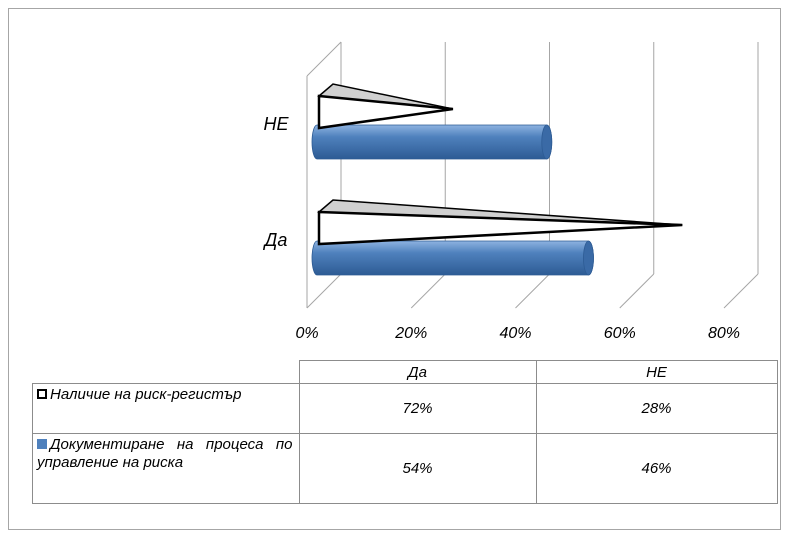 This screenshot has width=792, height=536. Describe the element at coordinates (166, 408) in the screenshot. I see `legend-entry-risk-register: Наличие на риск-регистър` at that location.